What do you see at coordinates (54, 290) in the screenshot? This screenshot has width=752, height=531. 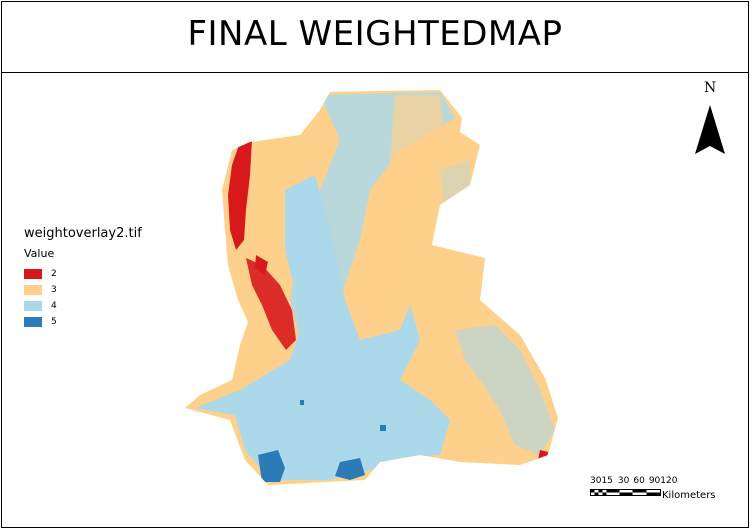 I see `legend-label: 3` at bounding box center [54, 290].